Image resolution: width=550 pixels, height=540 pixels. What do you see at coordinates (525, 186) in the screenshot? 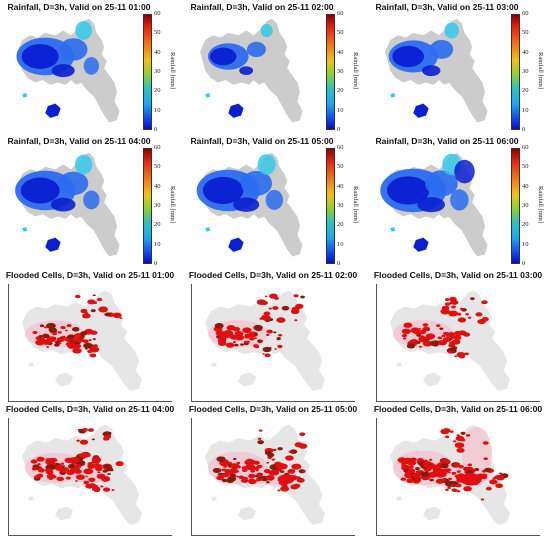
I see `colorbar-tick: 40` at bounding box center [525, 186].